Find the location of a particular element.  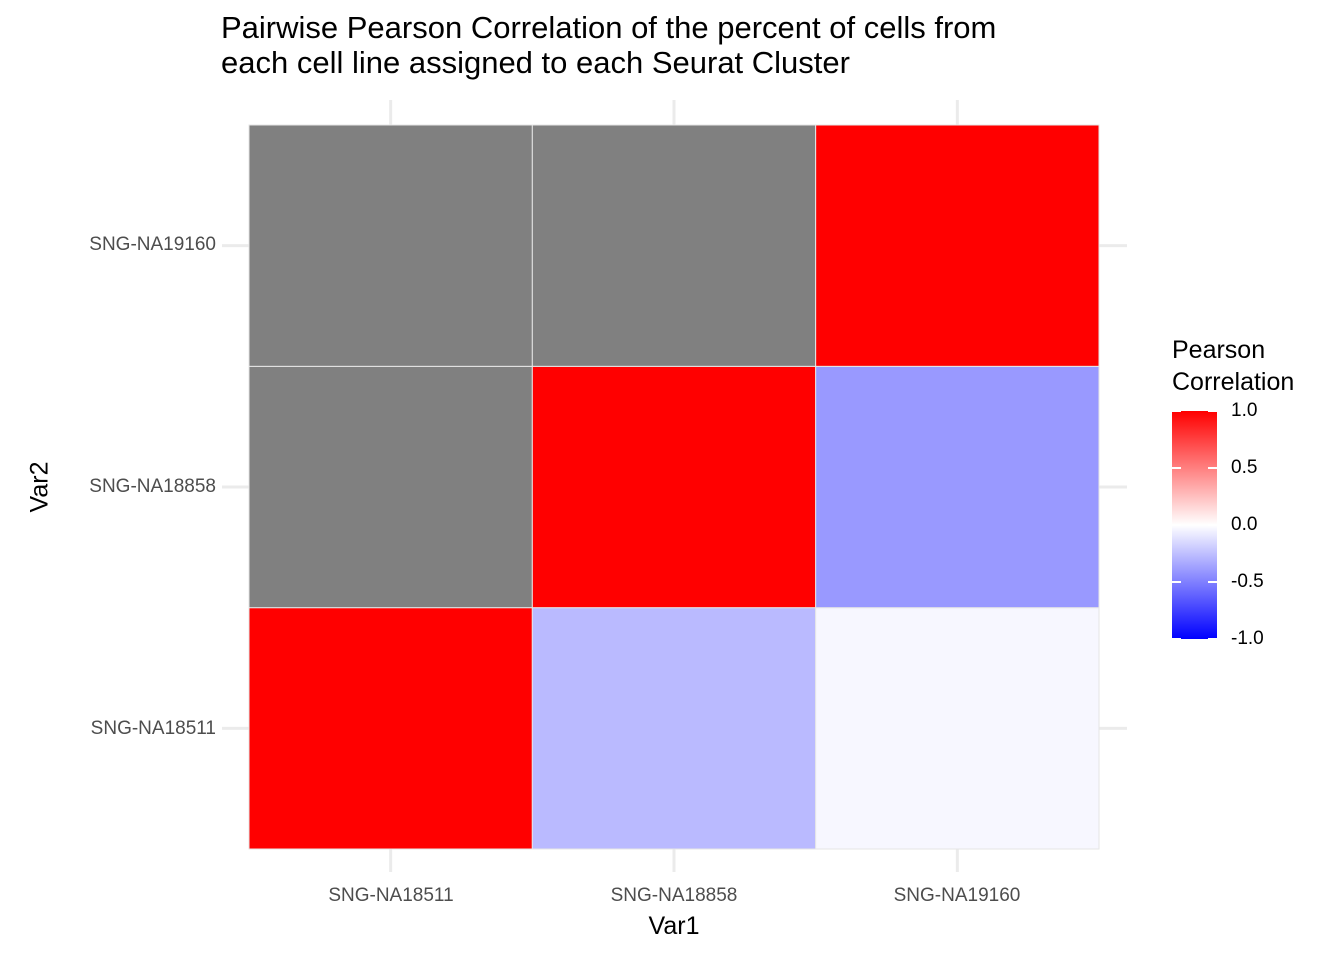

legend-colorbar is located at coordinates (1194, 525).